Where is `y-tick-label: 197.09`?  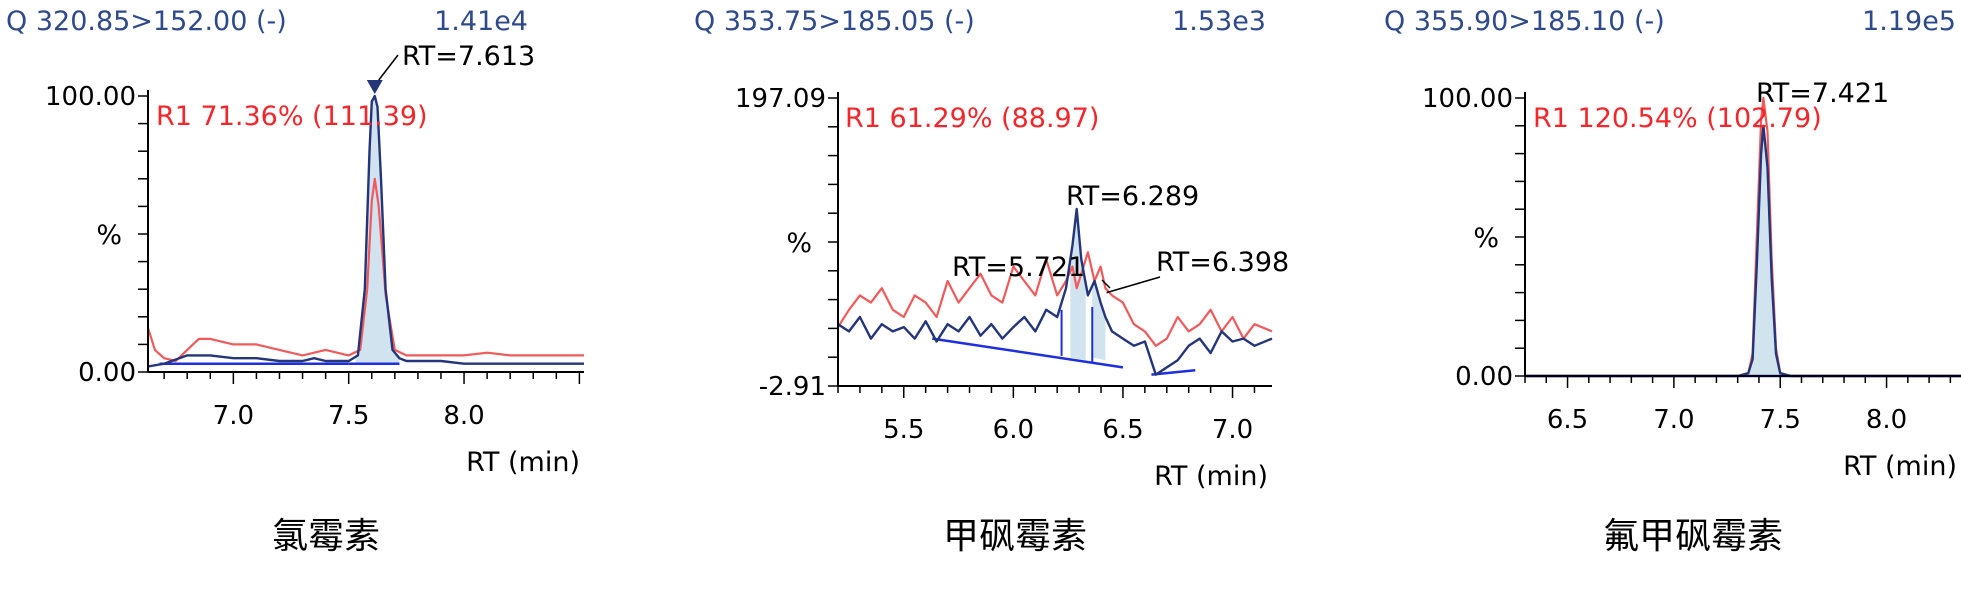
y-tick-label: 197.09 is located at coordinates (780, 99).